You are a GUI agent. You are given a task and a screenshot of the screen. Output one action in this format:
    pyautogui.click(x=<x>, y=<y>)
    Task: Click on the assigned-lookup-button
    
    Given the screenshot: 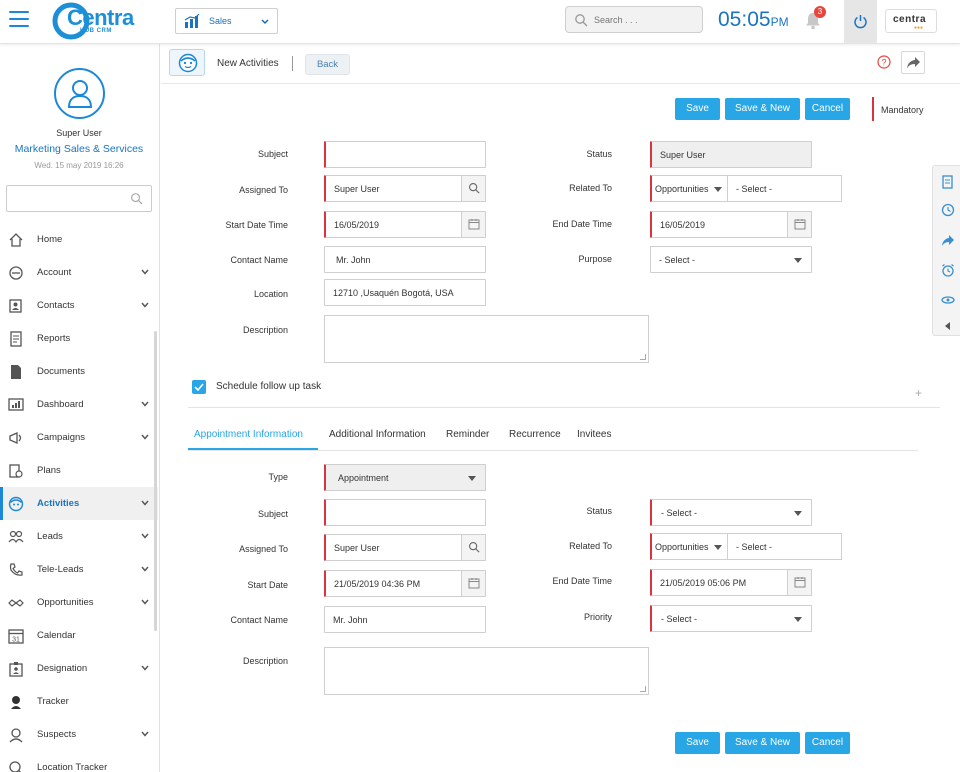 What is the action you would take?
    pyautogui.click(x=473, y=188)
    